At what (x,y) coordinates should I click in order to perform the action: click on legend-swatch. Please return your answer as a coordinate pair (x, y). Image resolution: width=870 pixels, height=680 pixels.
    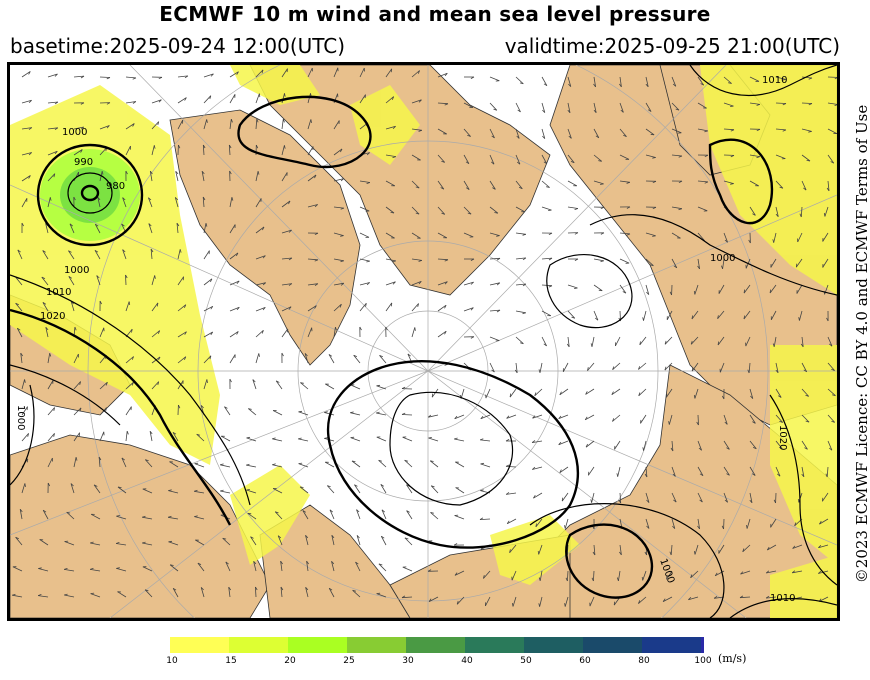
    Looking at the image, I should click on (612, 645).